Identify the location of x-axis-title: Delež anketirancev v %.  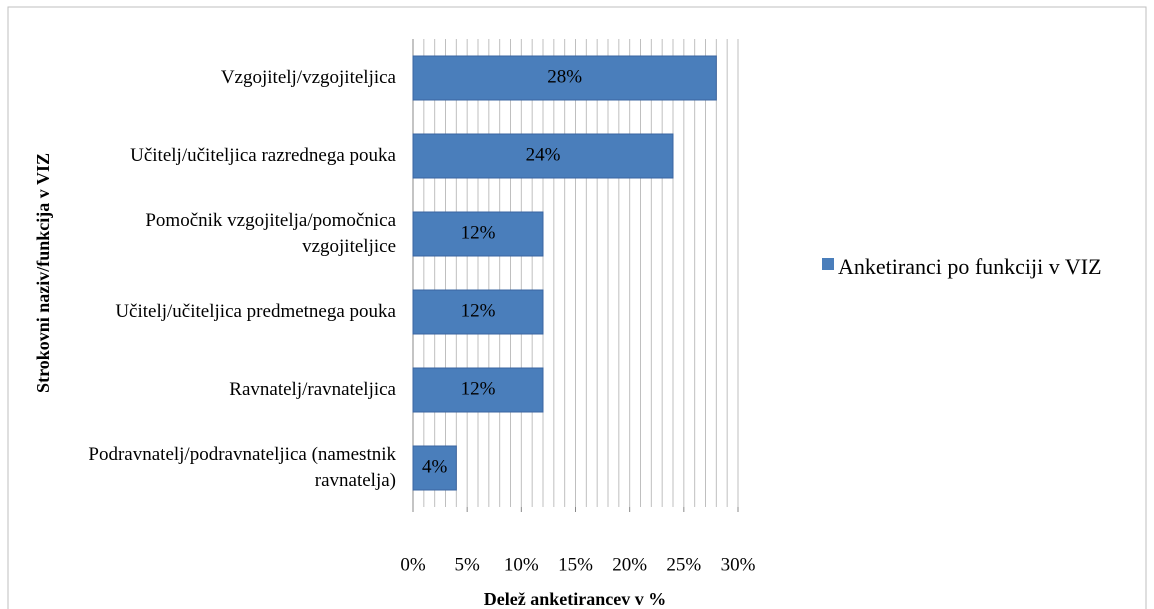
(575, 599).